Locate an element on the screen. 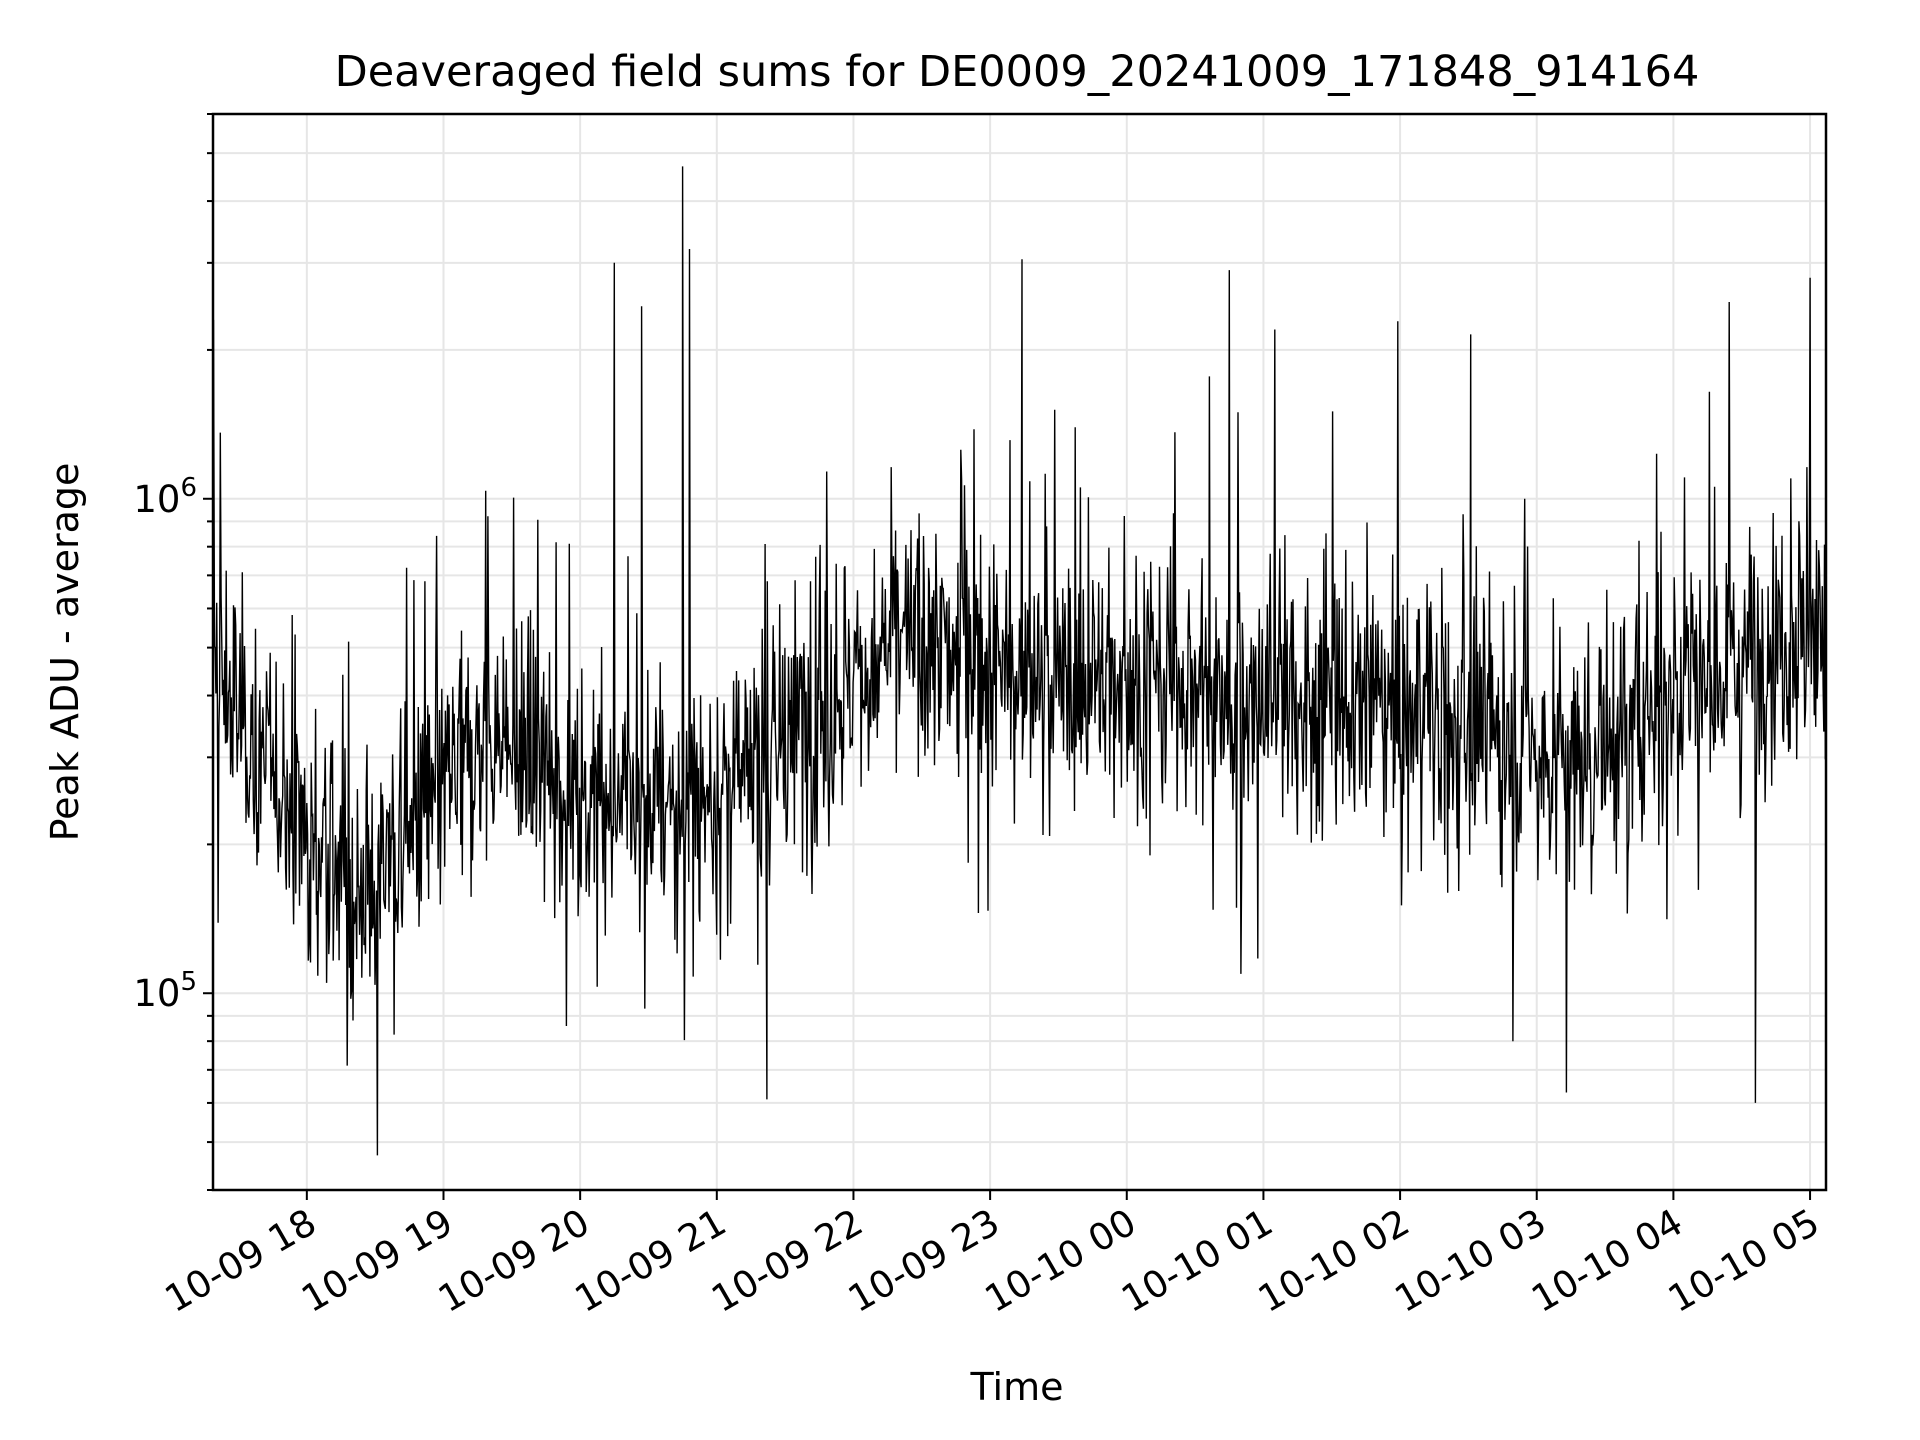  x-tick-label: 10-10 00 is located at coordinates (1061, 1261).